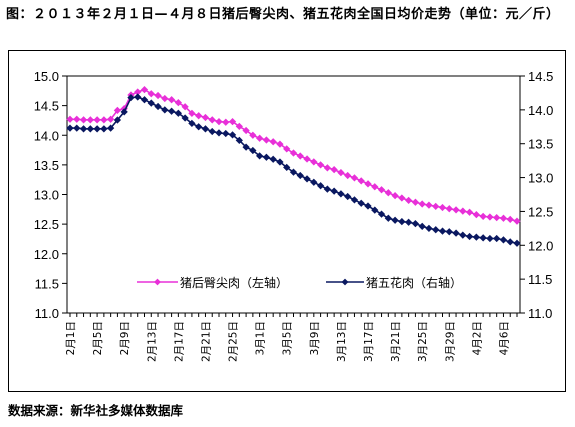  I want to click on y-right-tick-label: 13.0, so click(540, 178).